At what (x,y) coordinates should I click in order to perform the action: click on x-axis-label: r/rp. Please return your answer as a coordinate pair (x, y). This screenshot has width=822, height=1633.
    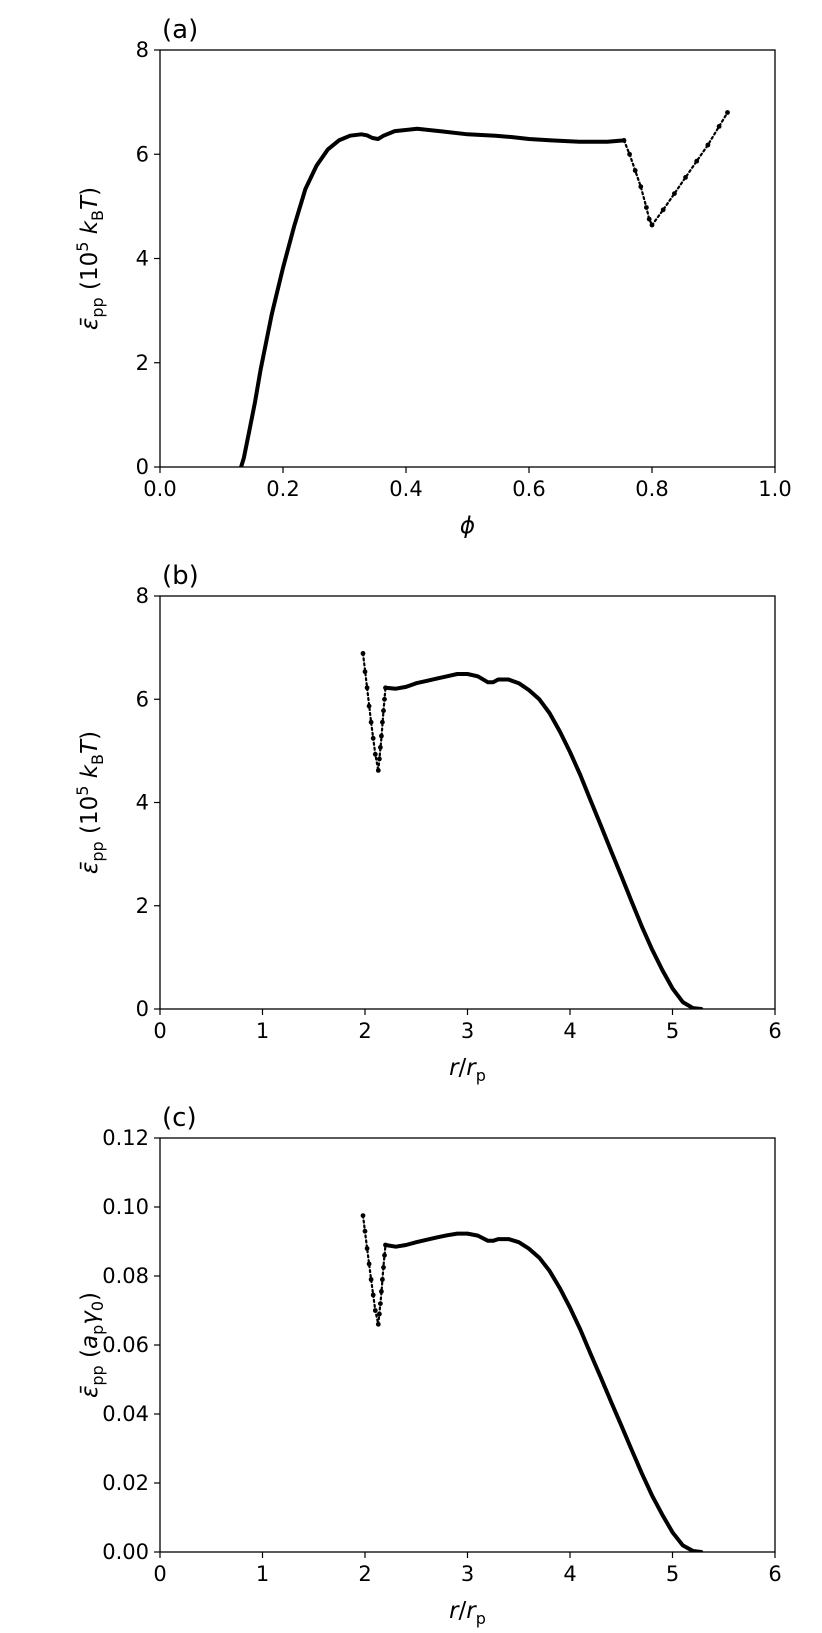
    Looking at the image, I should click on (467, 1070).